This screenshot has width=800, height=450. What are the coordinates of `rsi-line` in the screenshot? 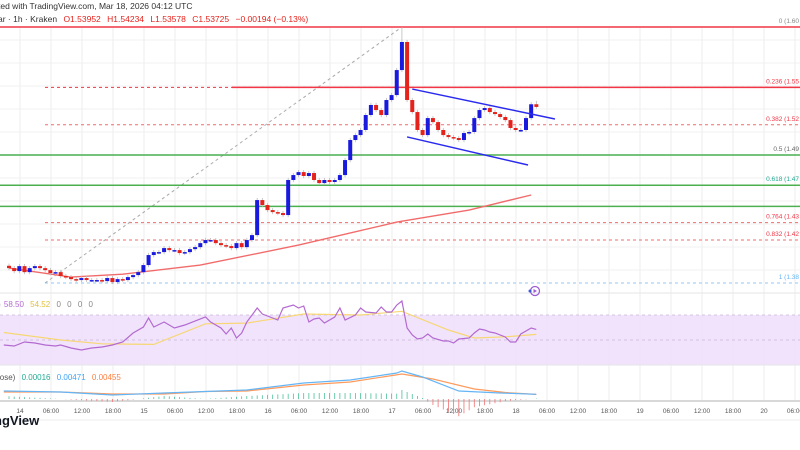 It's located at (270, 325).